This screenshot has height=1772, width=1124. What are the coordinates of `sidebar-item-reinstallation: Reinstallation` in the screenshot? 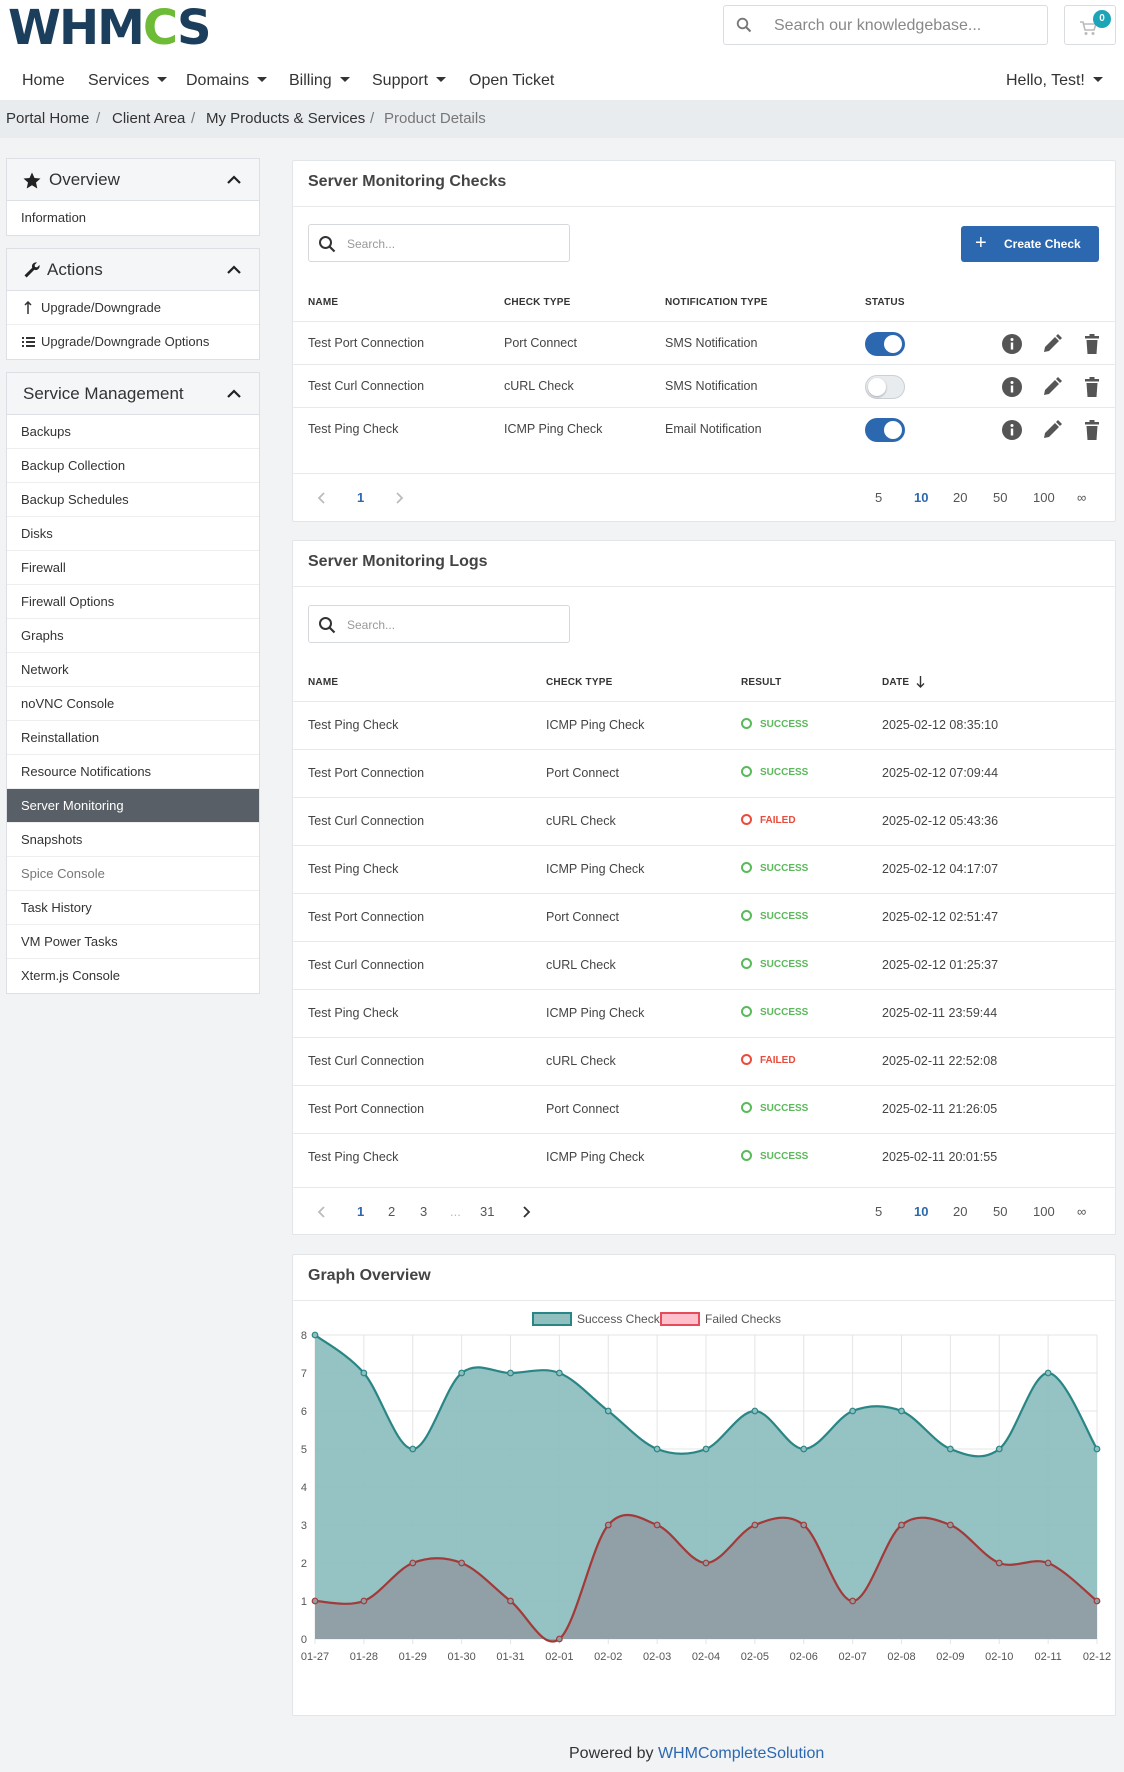 It's located at (133, 738).